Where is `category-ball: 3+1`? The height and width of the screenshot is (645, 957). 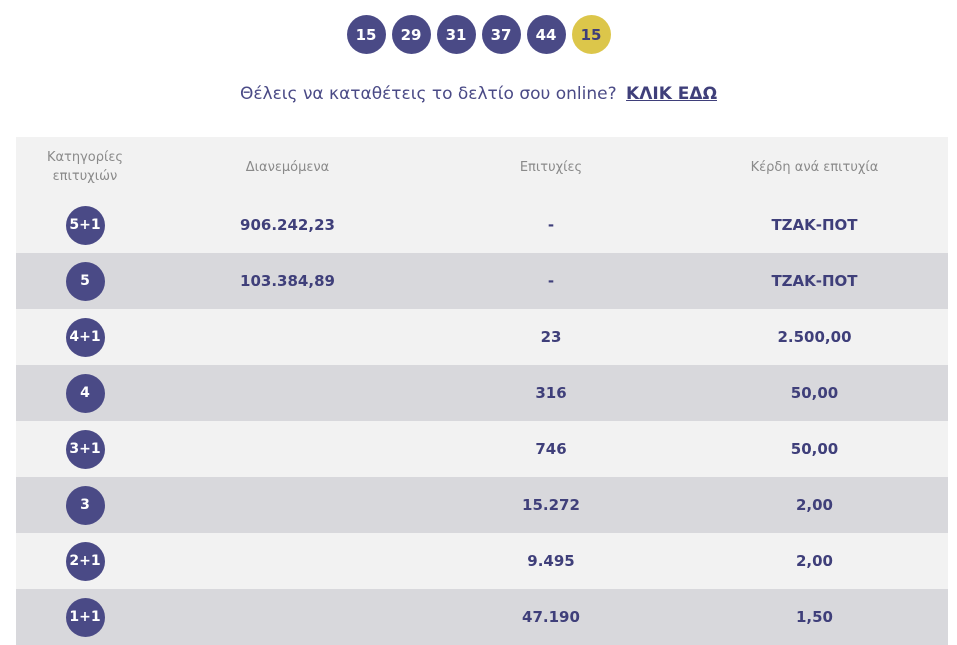 category-ball: 3+1 is located at coordinates (85, 449).